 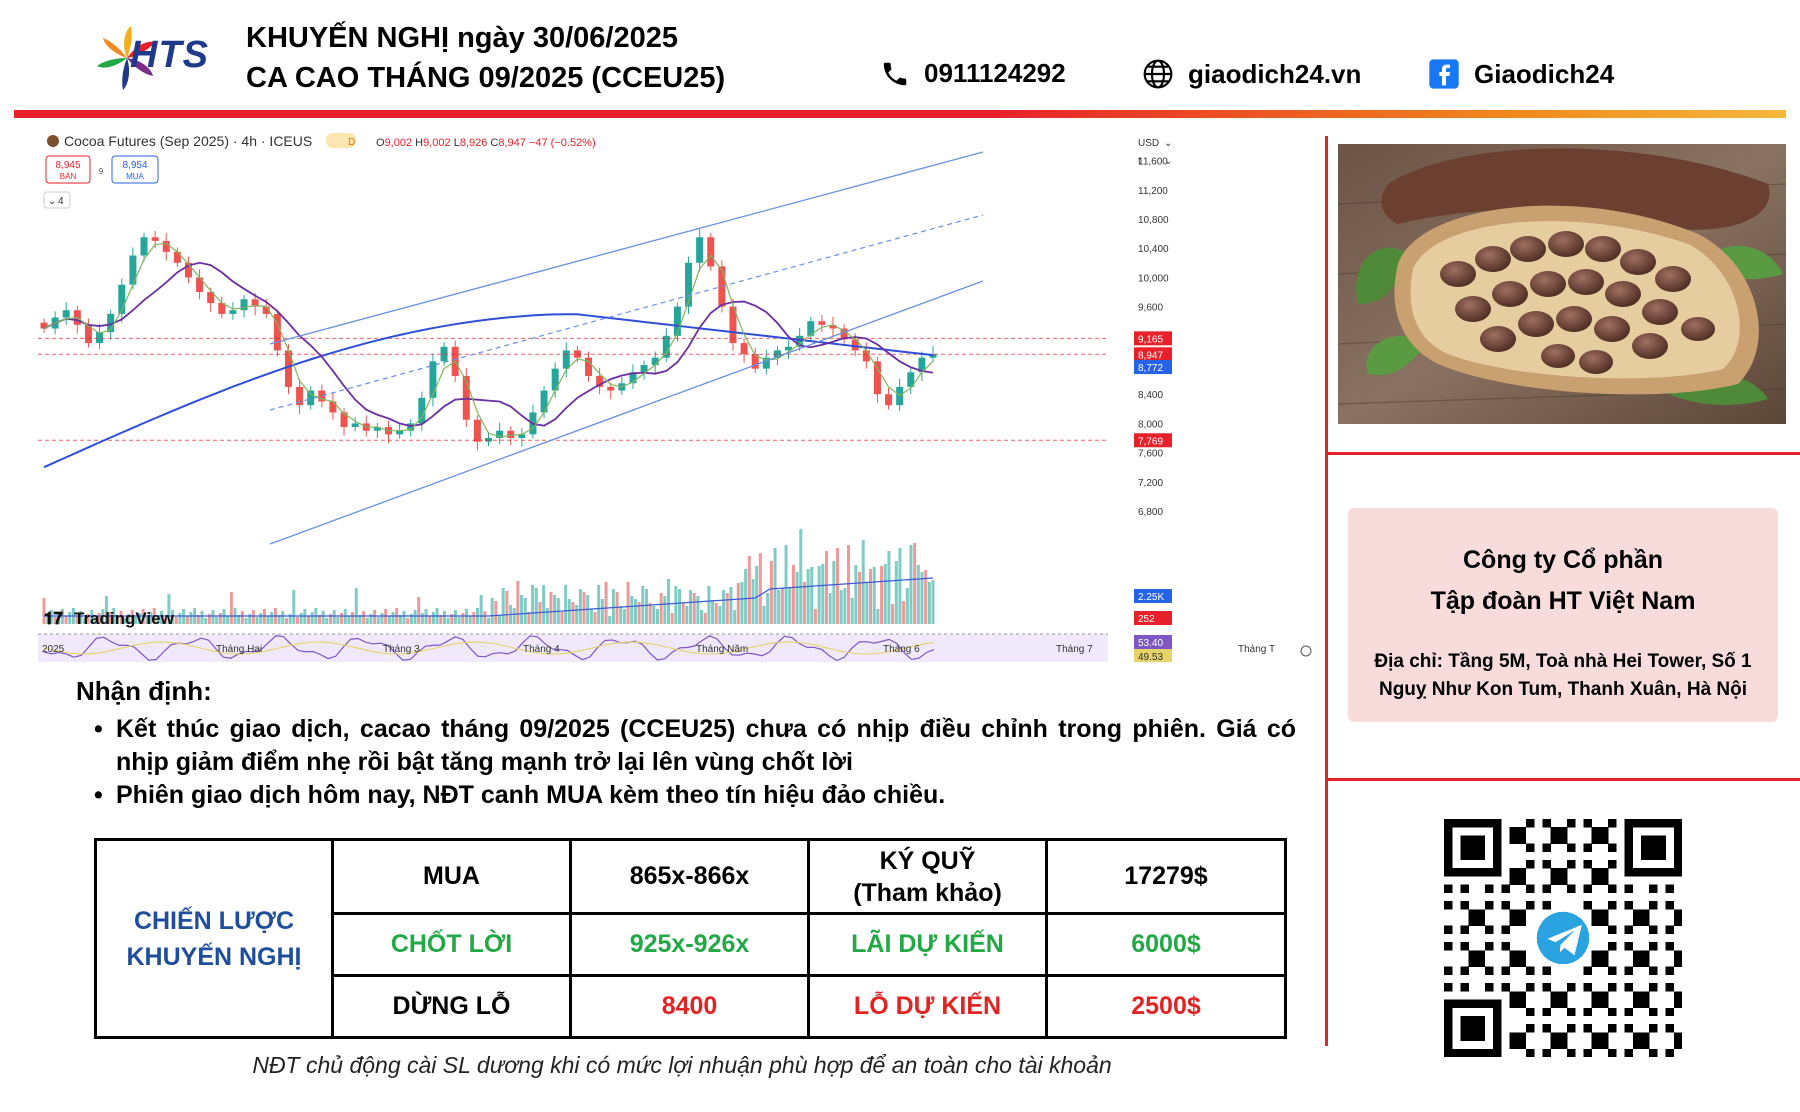 I want to click on y-tick-label: 10,400, so click(x=1153, y=249).